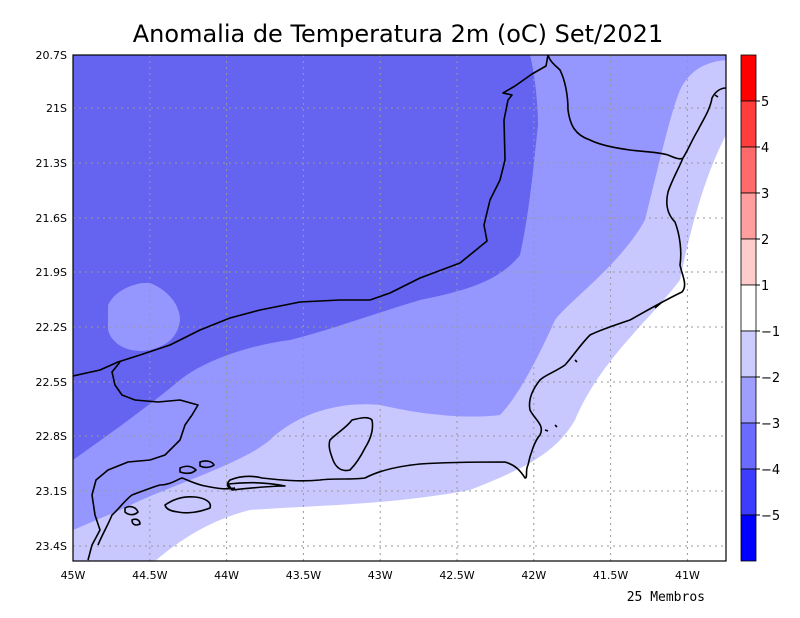  What do you see at coordinates (687, 575) in the screenshot?
I see `x-tick-label: 41W` at bounding box center [687, 575].